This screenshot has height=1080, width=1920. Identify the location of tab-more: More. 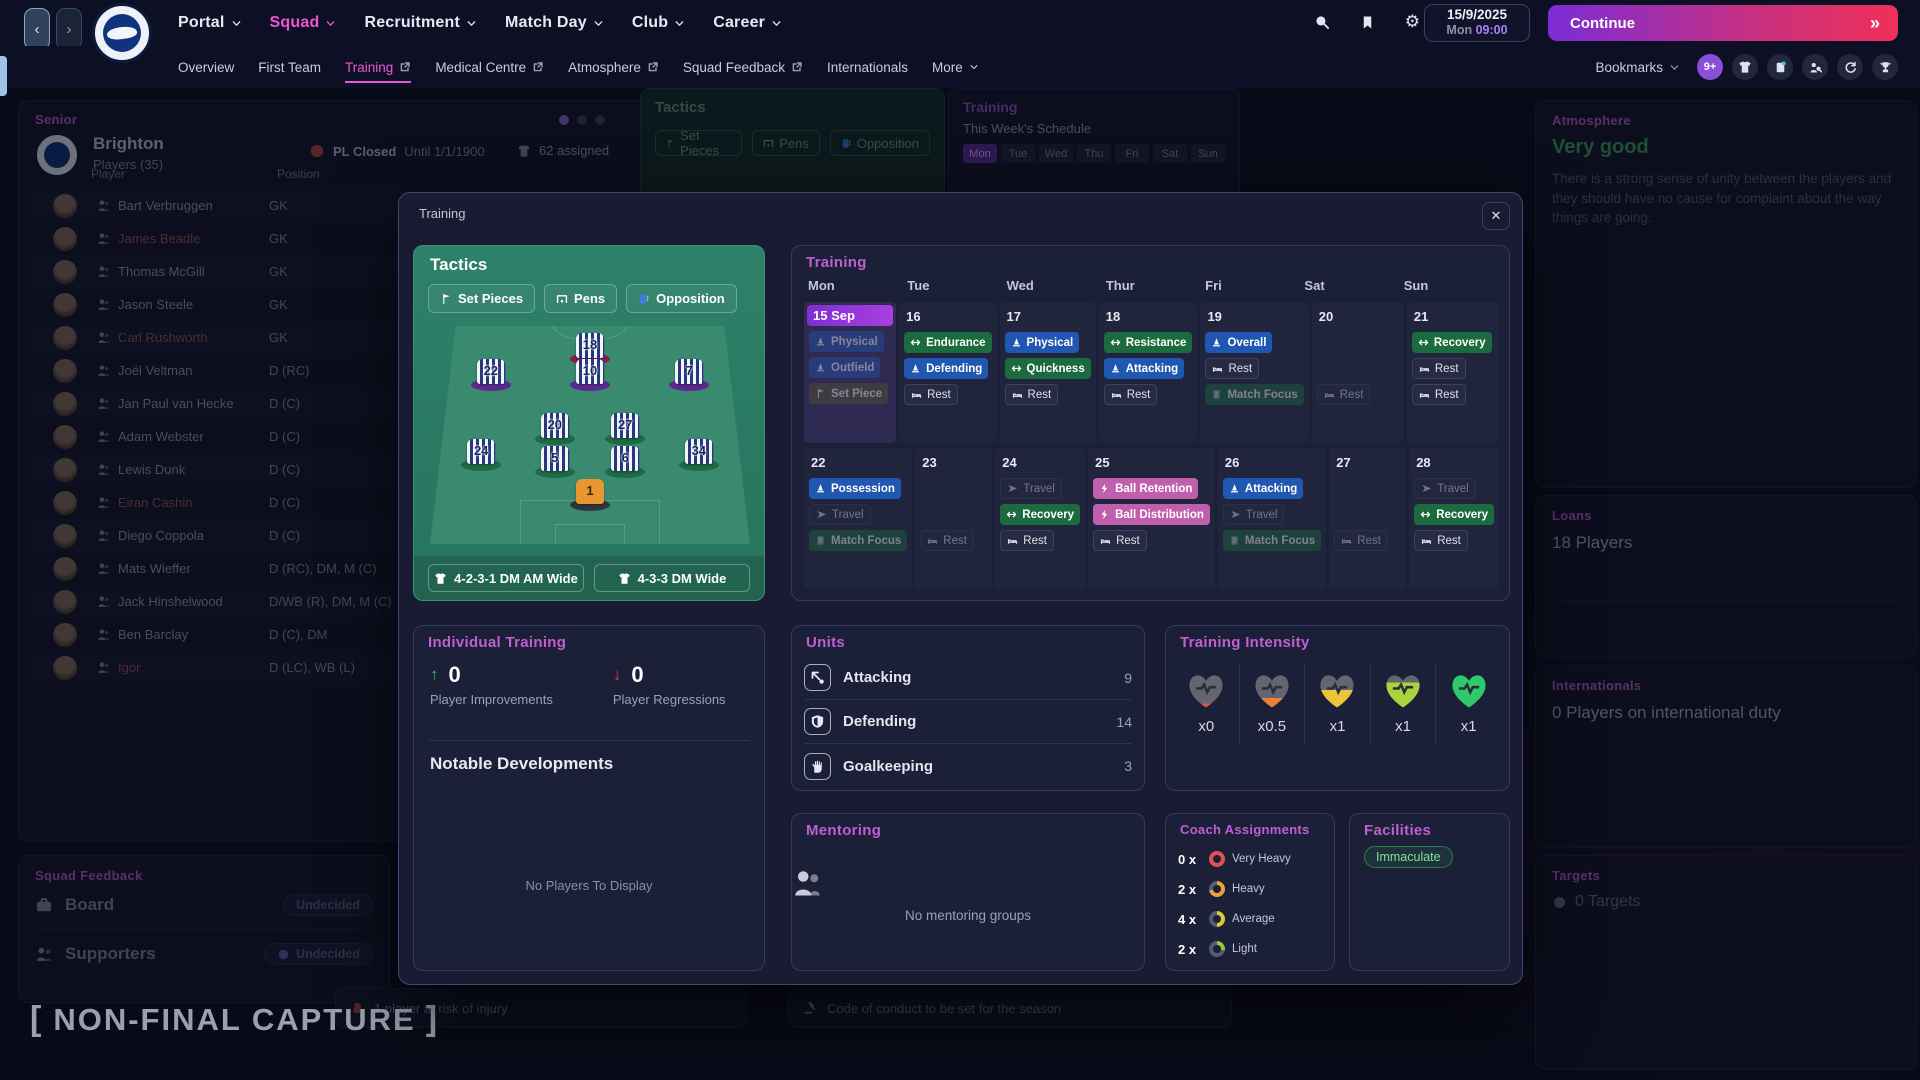
(955, 67).